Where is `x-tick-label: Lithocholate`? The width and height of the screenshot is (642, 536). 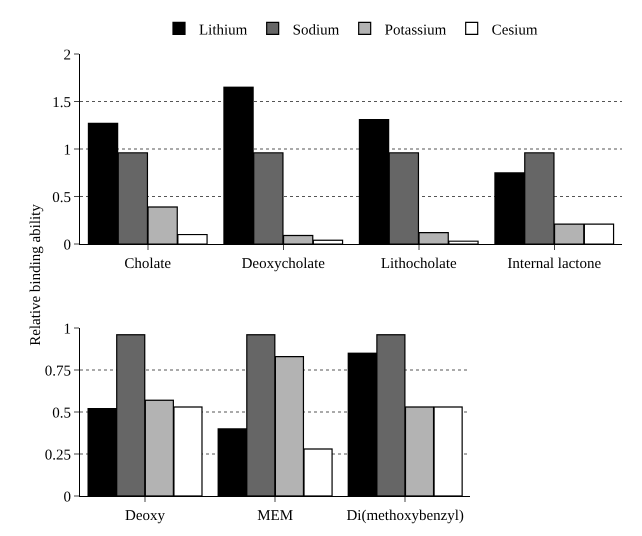
x-tick-label: Lithocholate is located at coordinates (418, 264).